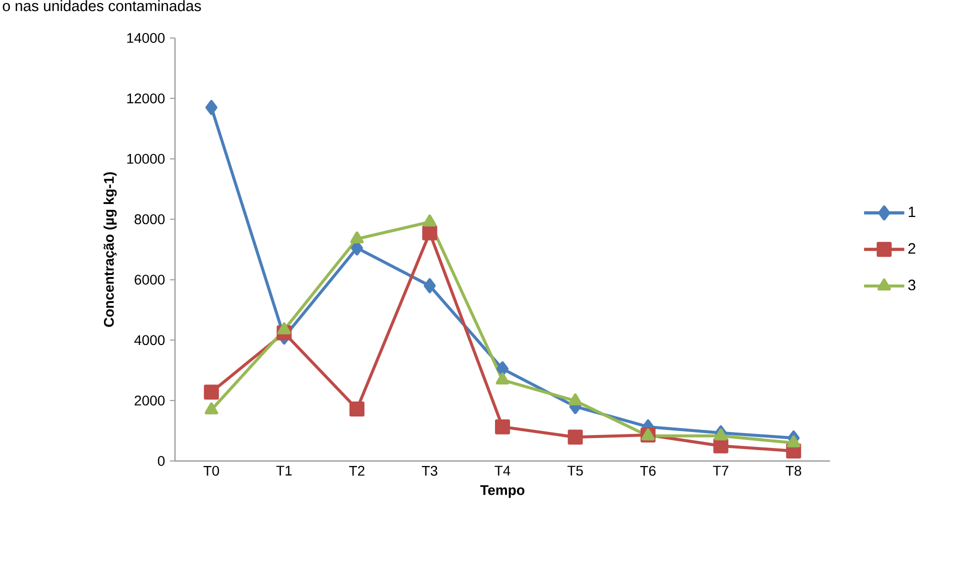 The image size is (956, 579). Describe the element at coordinates (161, 461) in the screenshot. I see `y-tick-label: 0` at that location.